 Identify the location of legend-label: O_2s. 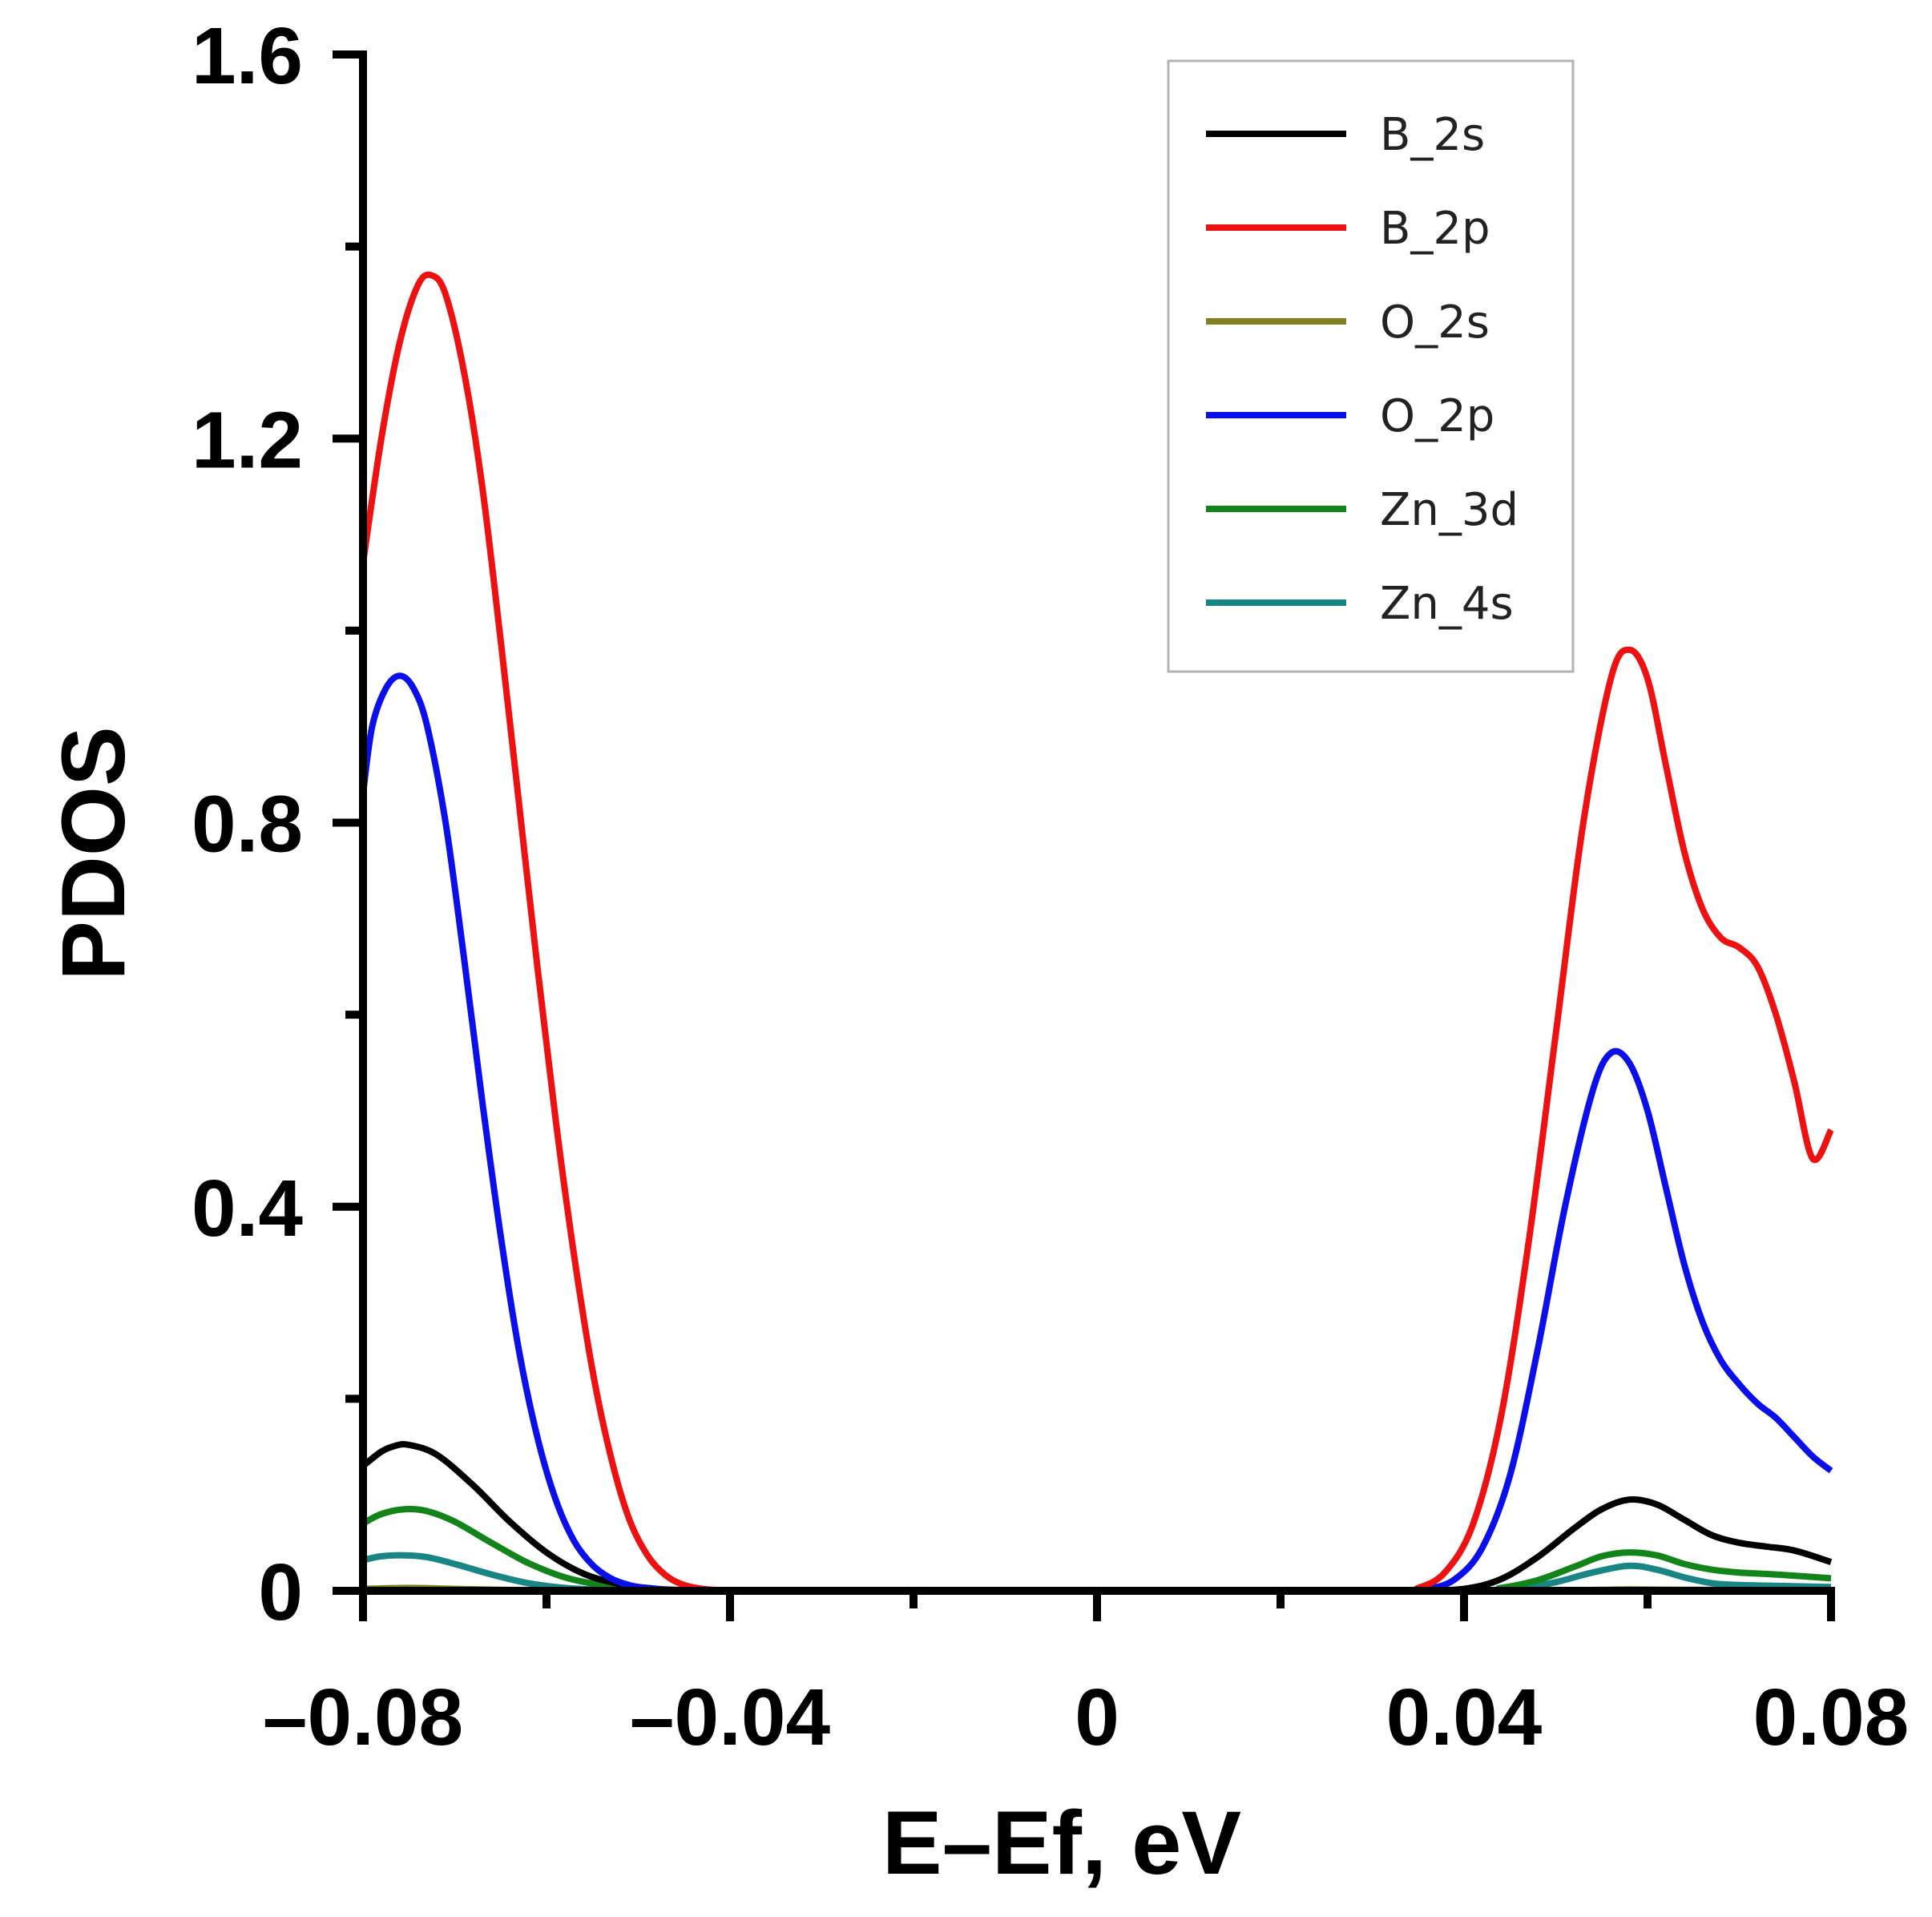
(1435, 323).